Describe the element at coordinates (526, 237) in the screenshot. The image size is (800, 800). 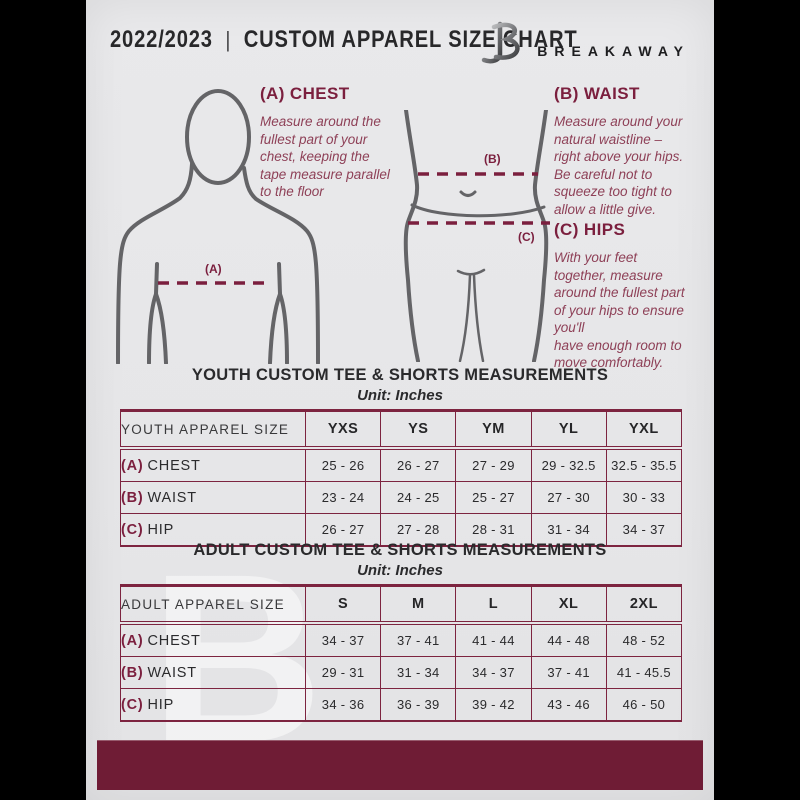
I see `hips-line-label: (C)` at that location.